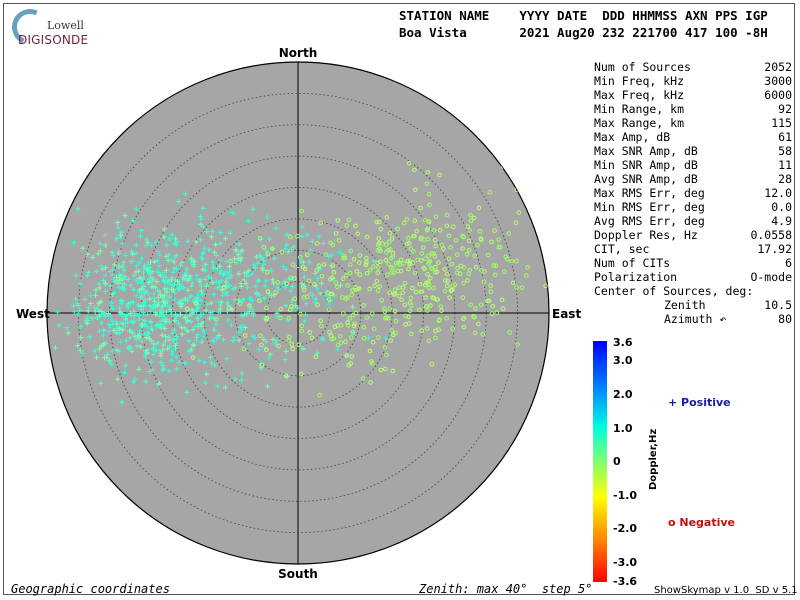 The height and width of the screenshot is (600, 800). I want to click on stat-value: 0.0, so click(781, 207).